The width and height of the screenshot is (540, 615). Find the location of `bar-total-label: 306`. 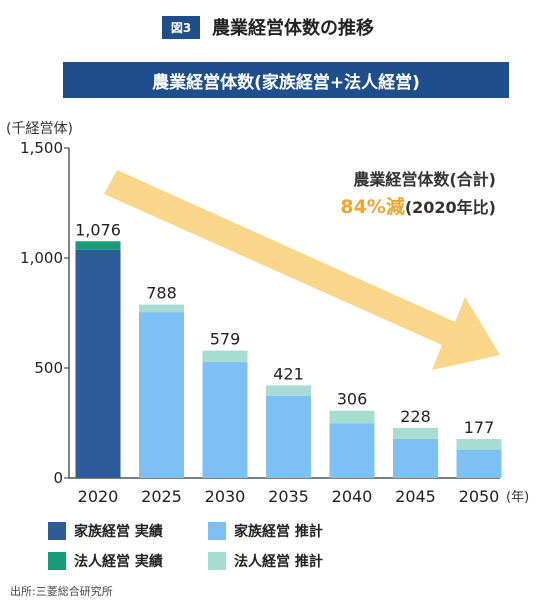

bar-total-label: 306 is located at coordinates (352, 399).